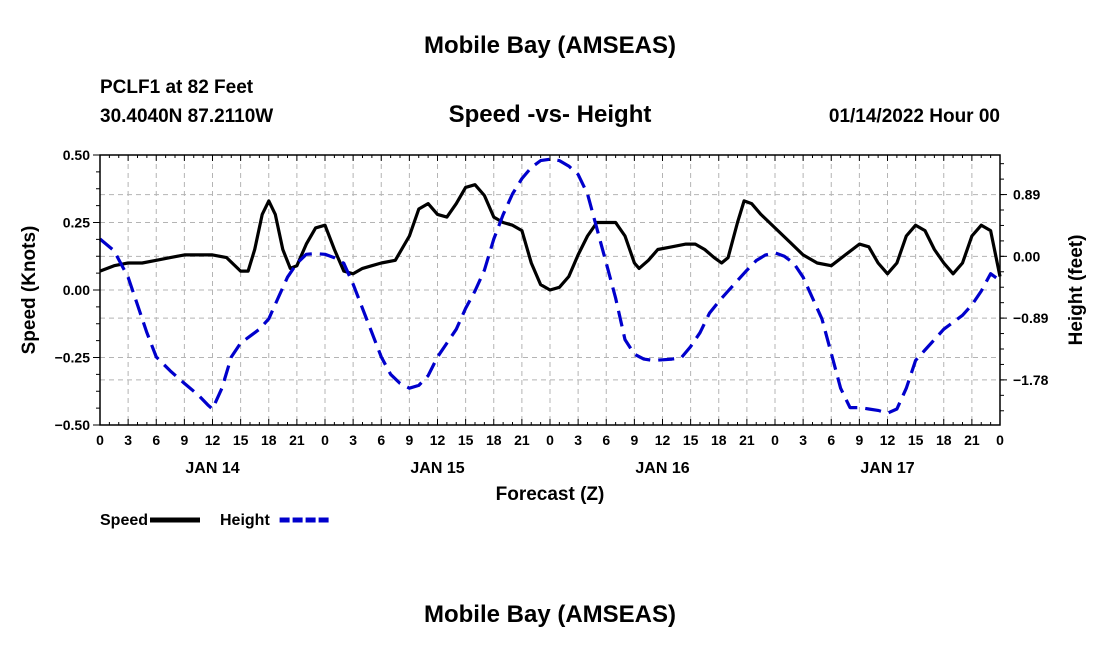  Describe the element at coordinates (212, 468) in the screenshot. I see `day-label: JAN 14` at that location.